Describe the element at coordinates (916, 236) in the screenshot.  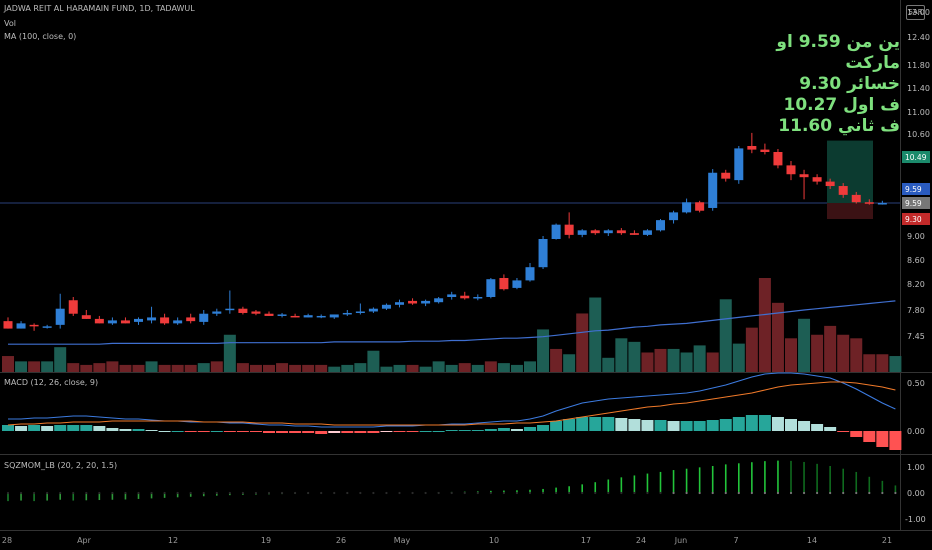
I see `price-tick-label: 9.00` at that location.